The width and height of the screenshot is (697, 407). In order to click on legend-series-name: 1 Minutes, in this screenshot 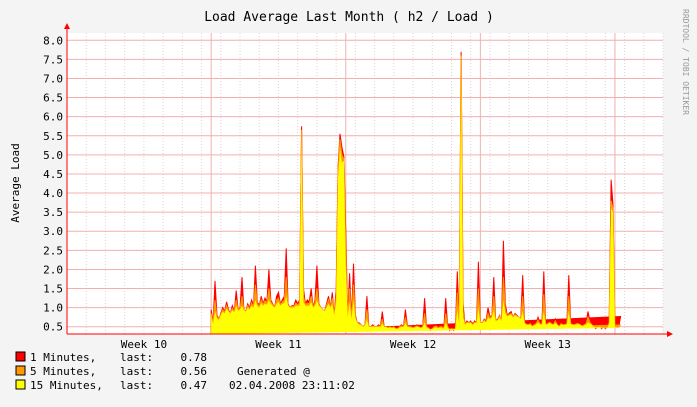, I will do `click(63, 357)`.